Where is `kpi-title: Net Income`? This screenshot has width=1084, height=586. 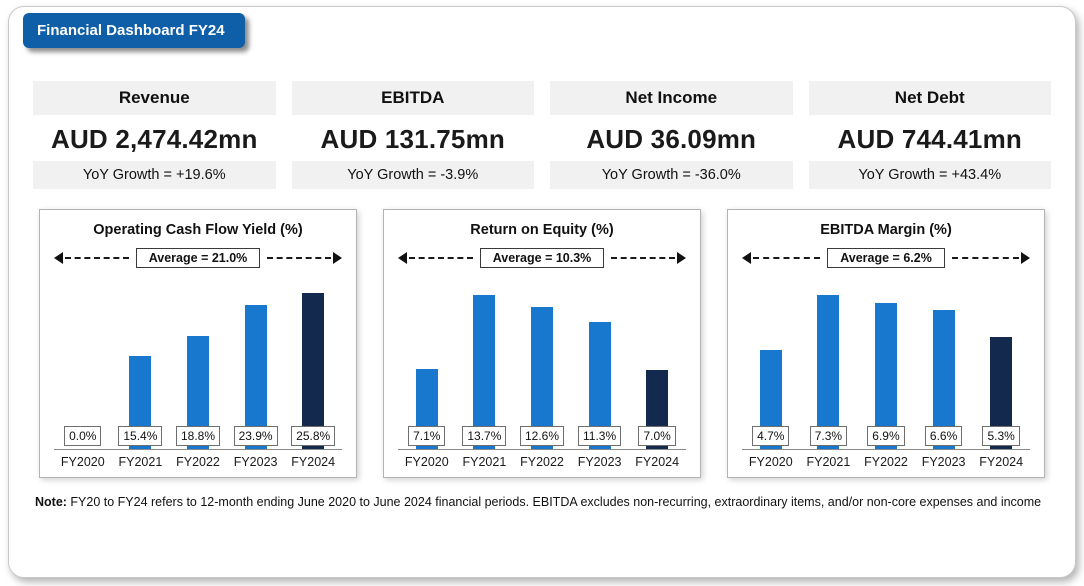
kpi-title: Net Income is located at coordinates (671, 98).